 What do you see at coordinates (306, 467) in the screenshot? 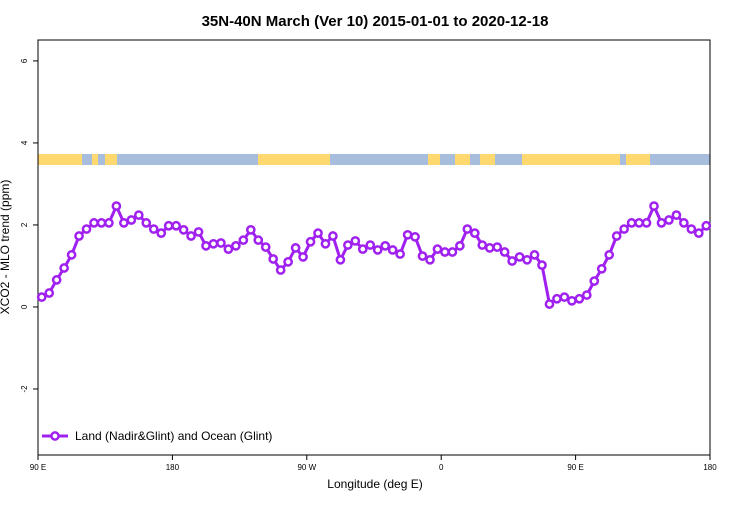
I see `x-tick-label: 90 W` at bounding box center [306, 467].